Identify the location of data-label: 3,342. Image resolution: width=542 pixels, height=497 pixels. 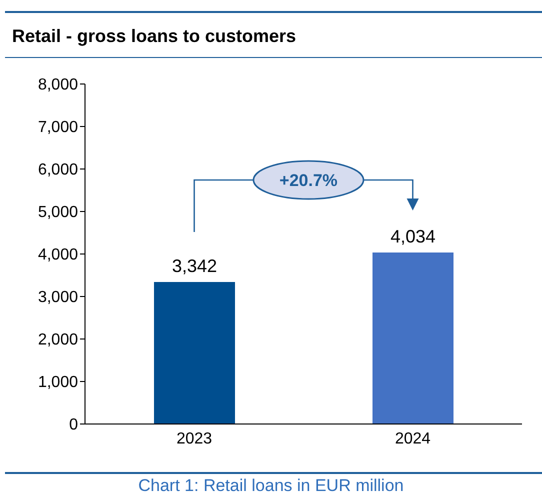
(195, 266).